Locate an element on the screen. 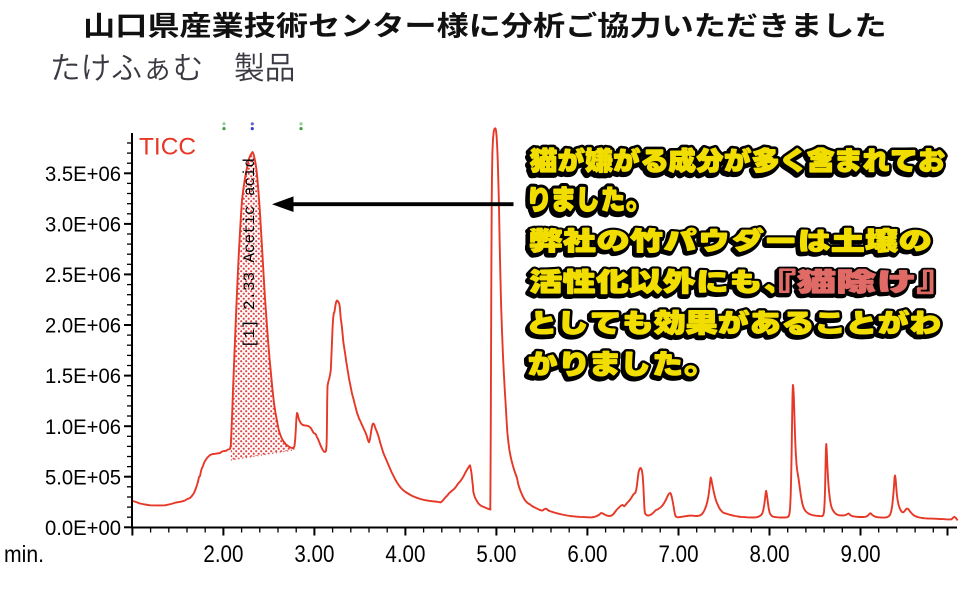 The width and height of the screenshot is (970, 600). svg-text: 4.00 is located at coordinates (405, 554).